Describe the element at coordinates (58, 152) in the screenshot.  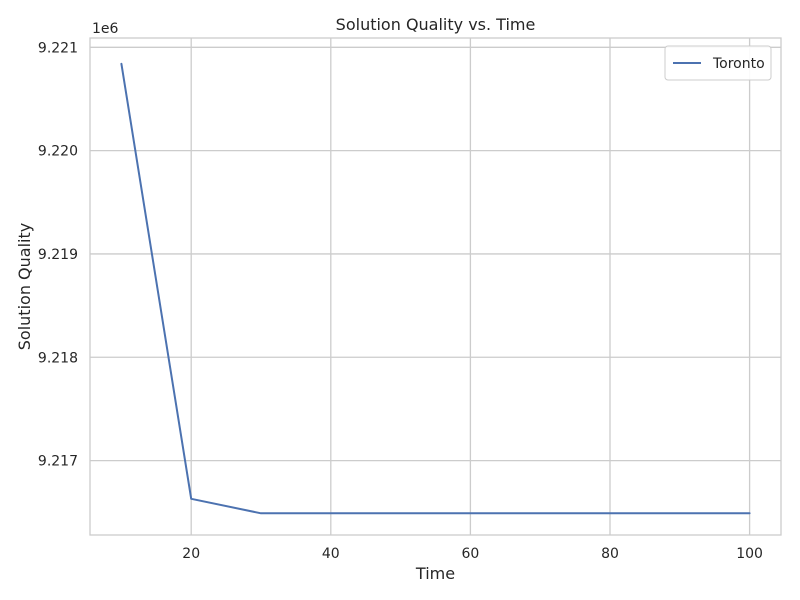
I see `y-tick-label: 9.220` at that location.